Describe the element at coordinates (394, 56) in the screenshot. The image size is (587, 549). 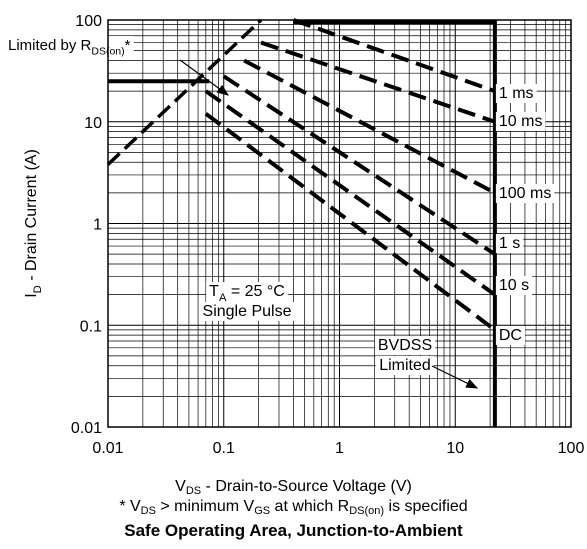
I see `series-line-1-ms` at that location.